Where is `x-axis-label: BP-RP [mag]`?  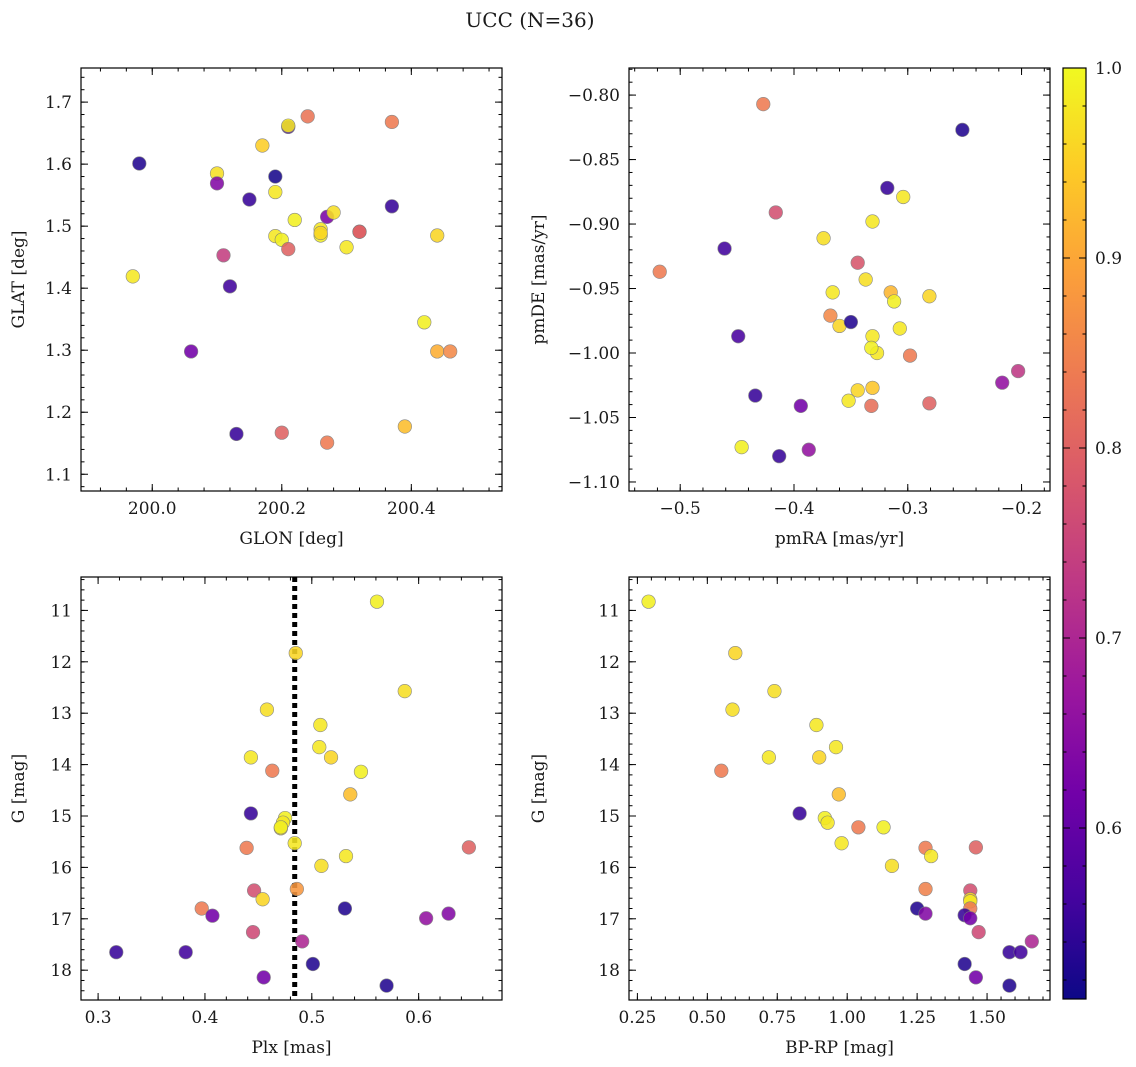
x-axis-label: BP-RP [mag] is located at coordinates (839, 1048).